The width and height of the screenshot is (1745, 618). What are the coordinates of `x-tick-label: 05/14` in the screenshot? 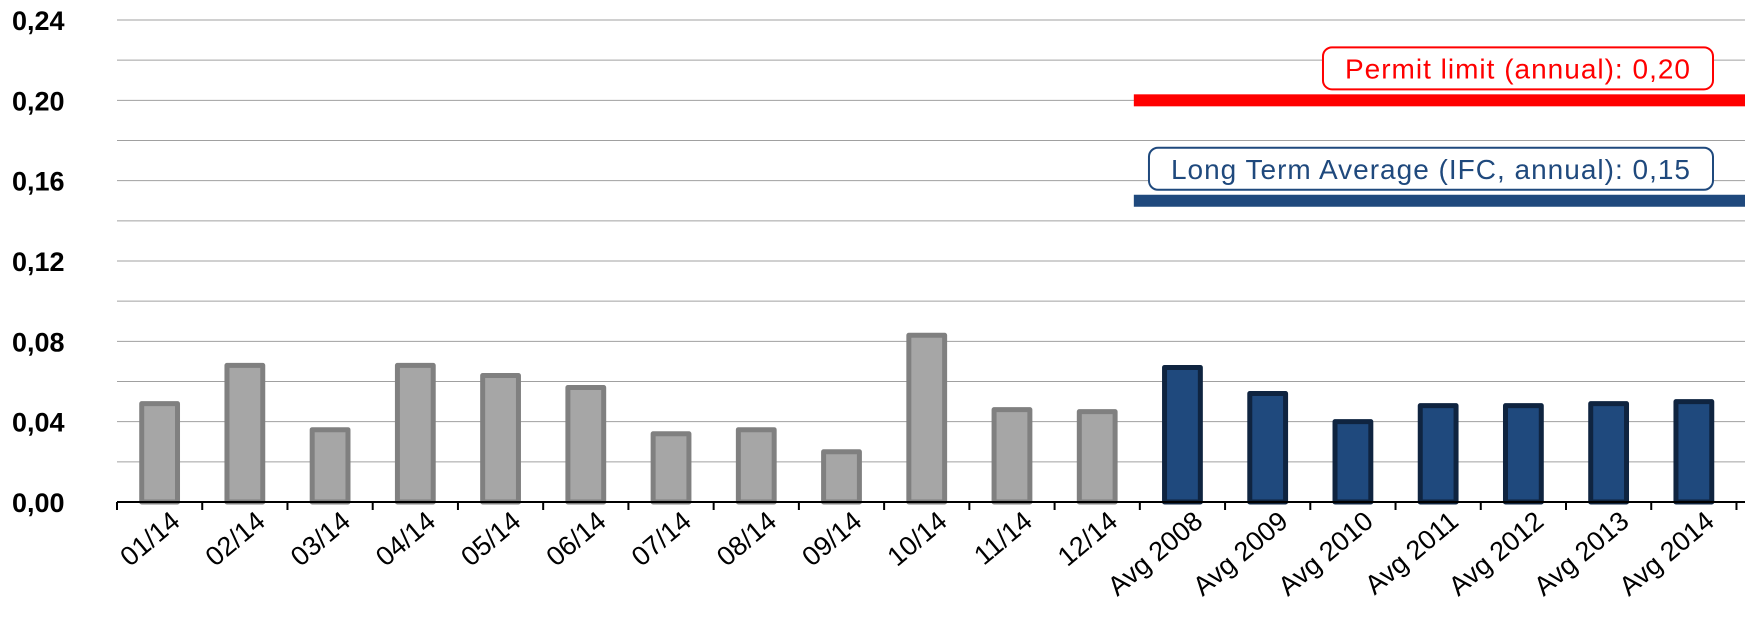 It's located at (490, 539).